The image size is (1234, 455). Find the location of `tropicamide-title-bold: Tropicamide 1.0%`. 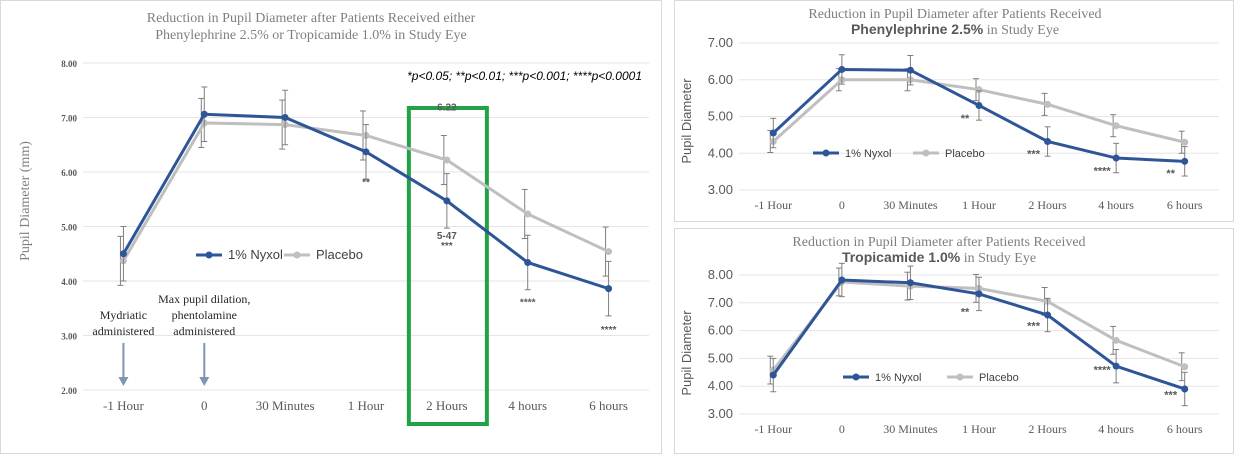

tropicamide-title-bold: Tropicamide 1.0% is located at coordinates (901, 257).